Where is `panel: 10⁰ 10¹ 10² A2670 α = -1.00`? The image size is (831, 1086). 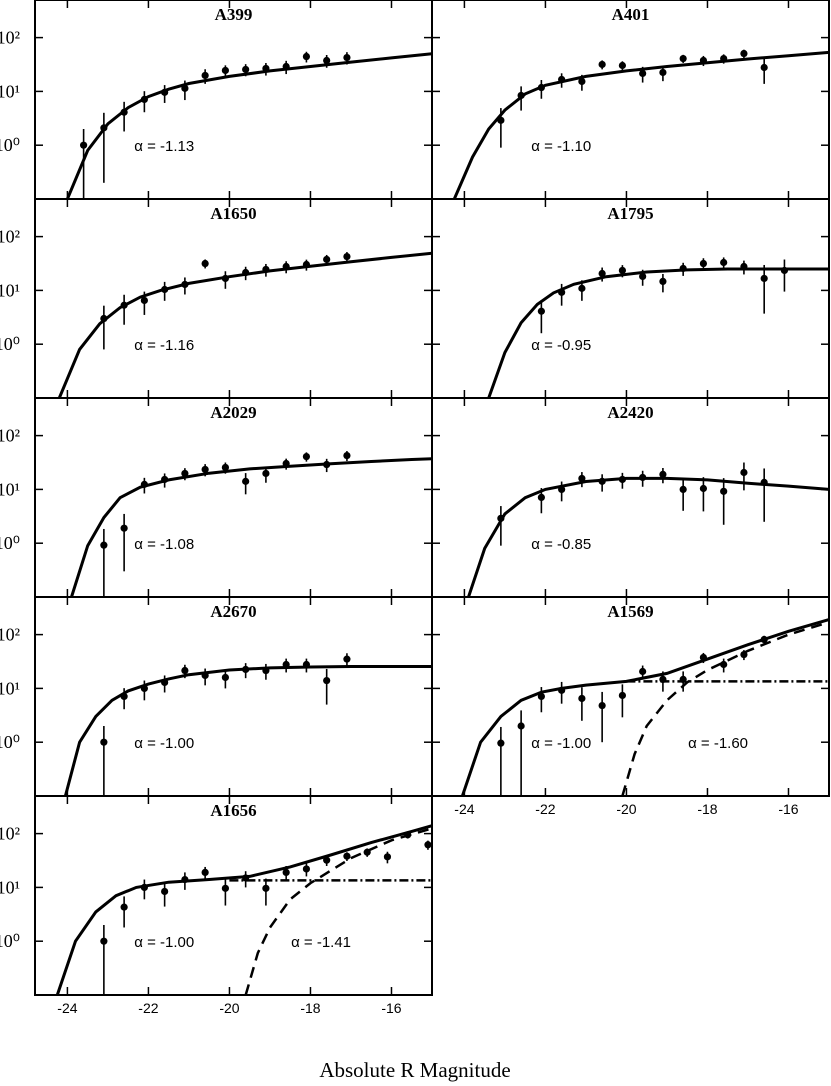
panel: 10⁰ 10¹ 10² A2670 α = -1.00 is located at coordinates (216, 696).